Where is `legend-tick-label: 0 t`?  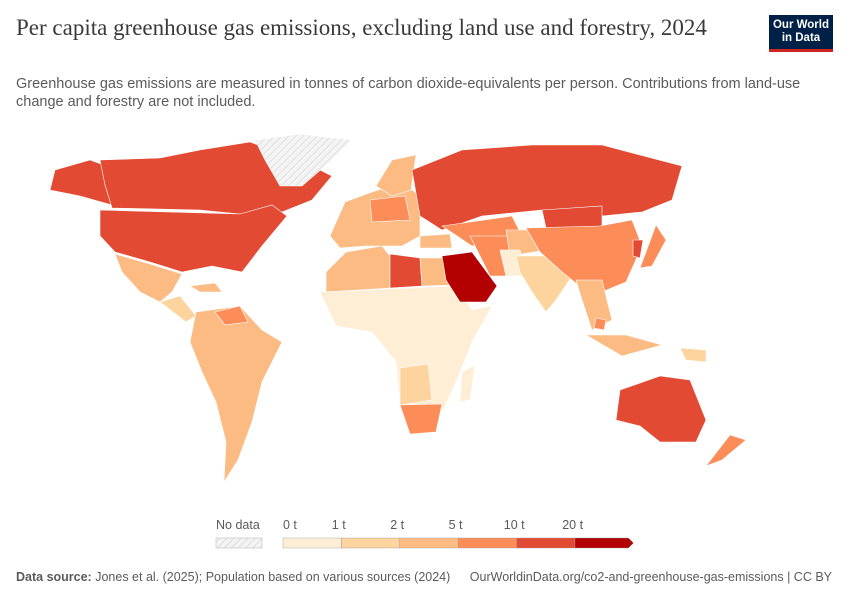
legend-tick-label: 0 t is located at coordinates (290, 525).